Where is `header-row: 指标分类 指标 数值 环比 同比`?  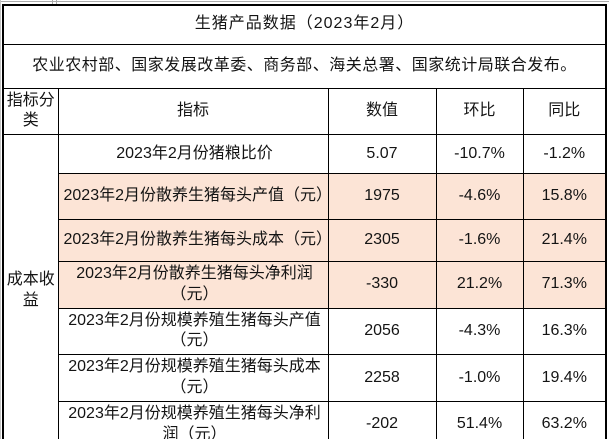 header-row: 指标分类 指标 数值 环比 同比 is located at coordinates (304, 111).